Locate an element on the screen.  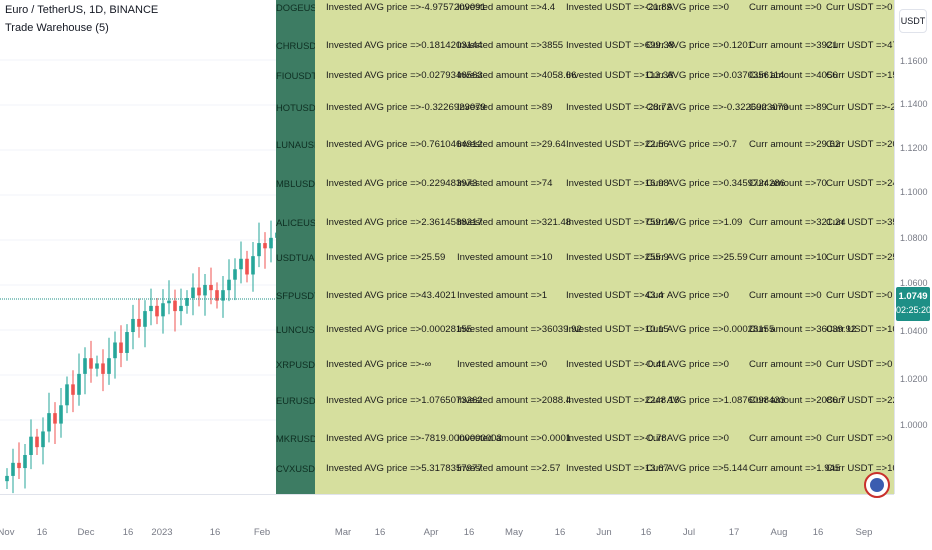
curr-amount-cell: Curr amount =>4056 is located at coordinates (793, 75).